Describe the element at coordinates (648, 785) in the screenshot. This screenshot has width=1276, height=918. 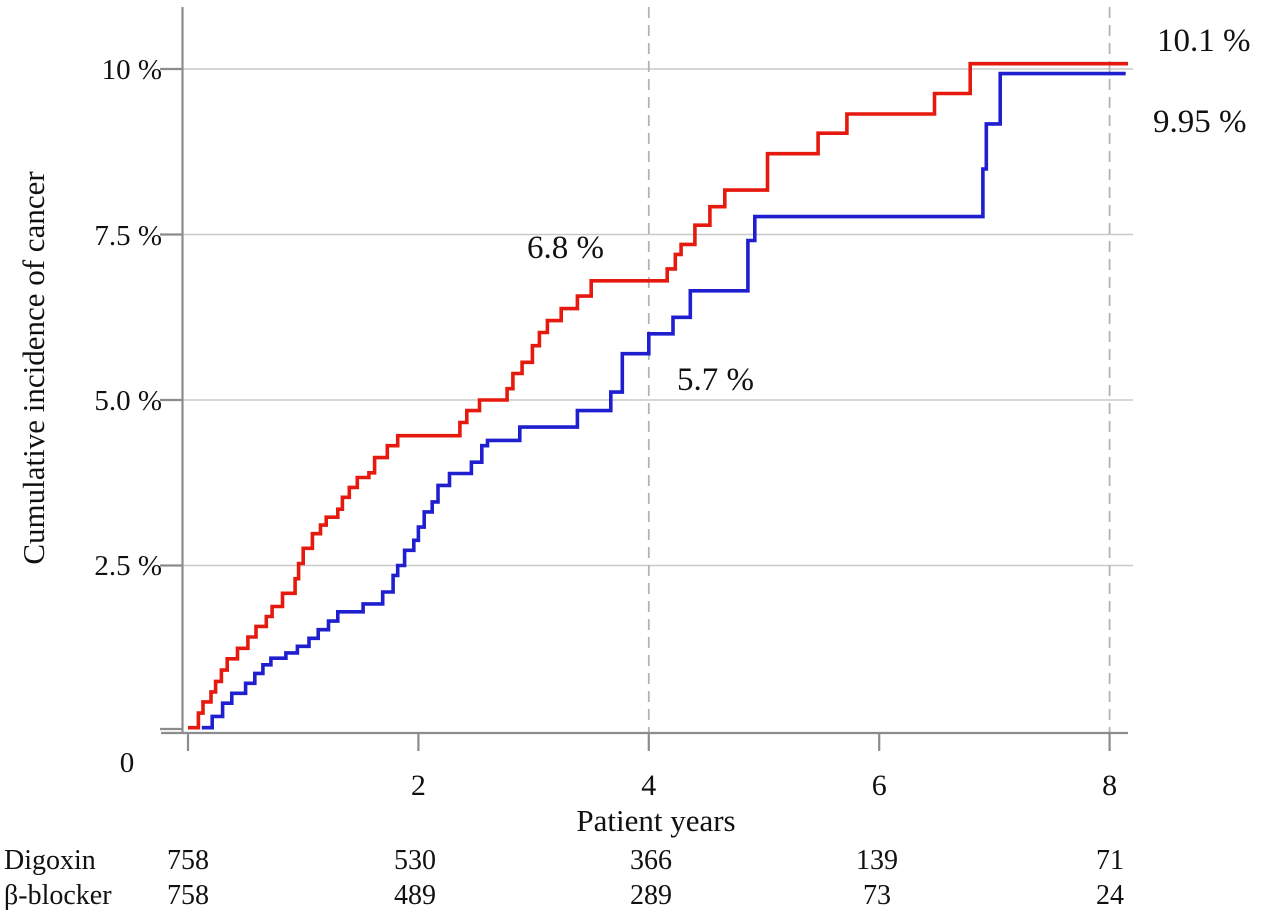
I see `xtick-label-year4: 4` at that location.